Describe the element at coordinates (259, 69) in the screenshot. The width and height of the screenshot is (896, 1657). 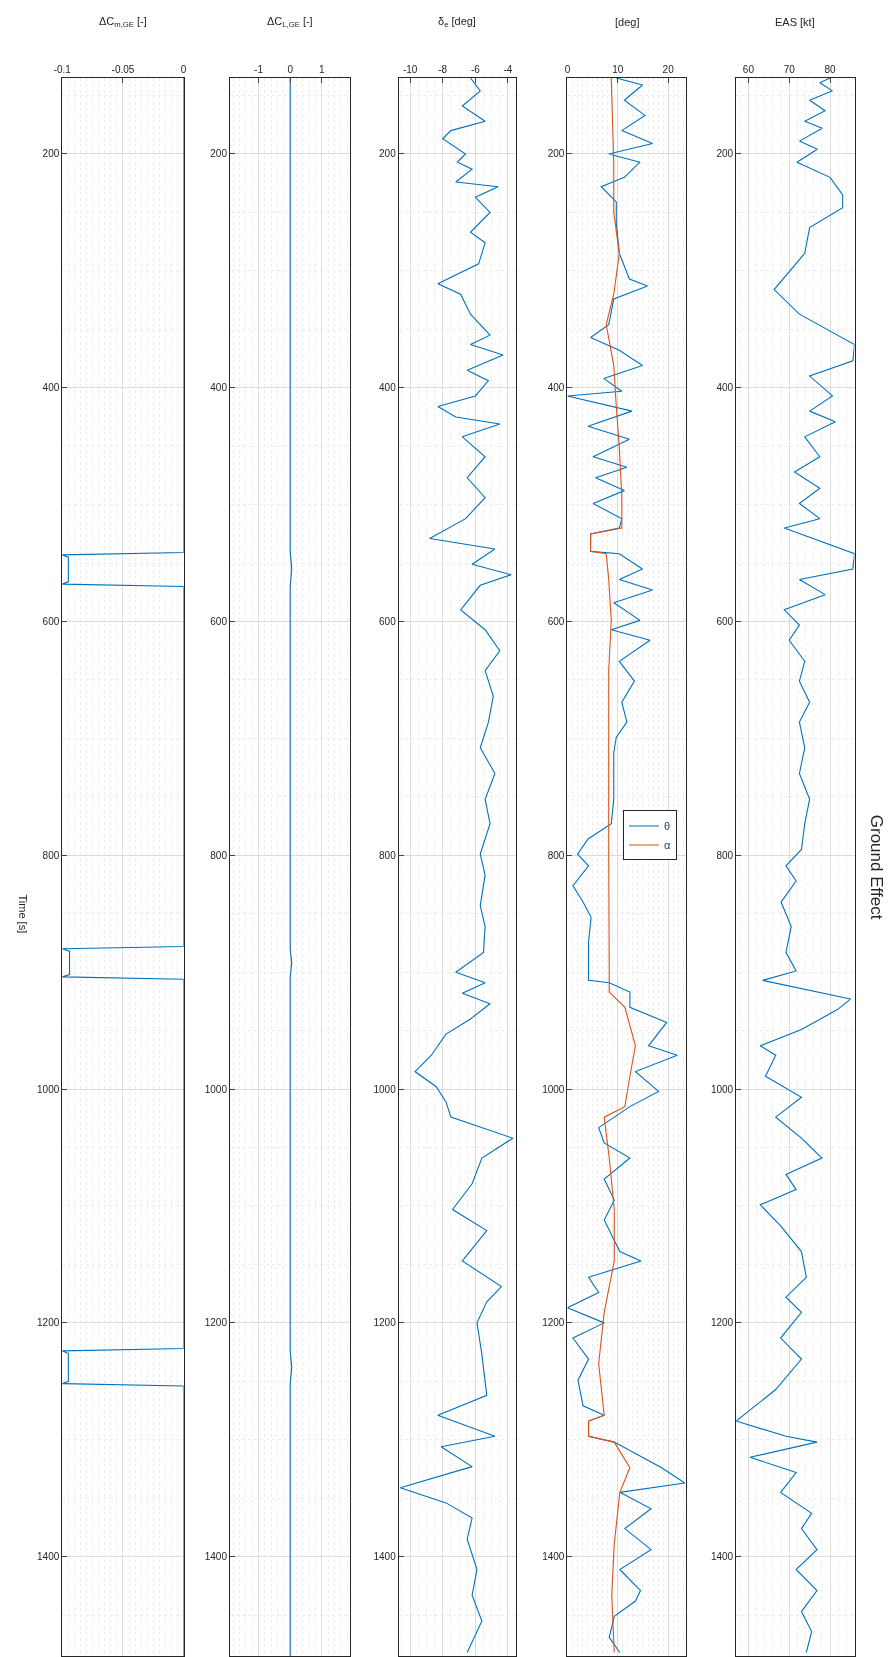
I see `x-tick-label: -1` at that location.